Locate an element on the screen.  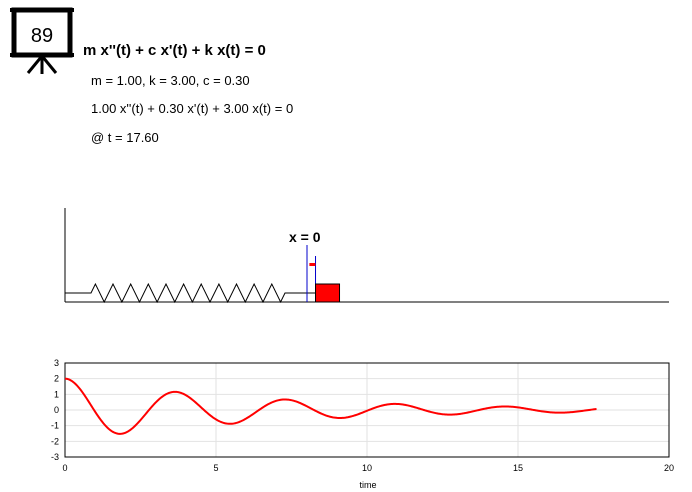
x-tick-labels: 0 5 10 15 20 is located at coordinates (368, 468).